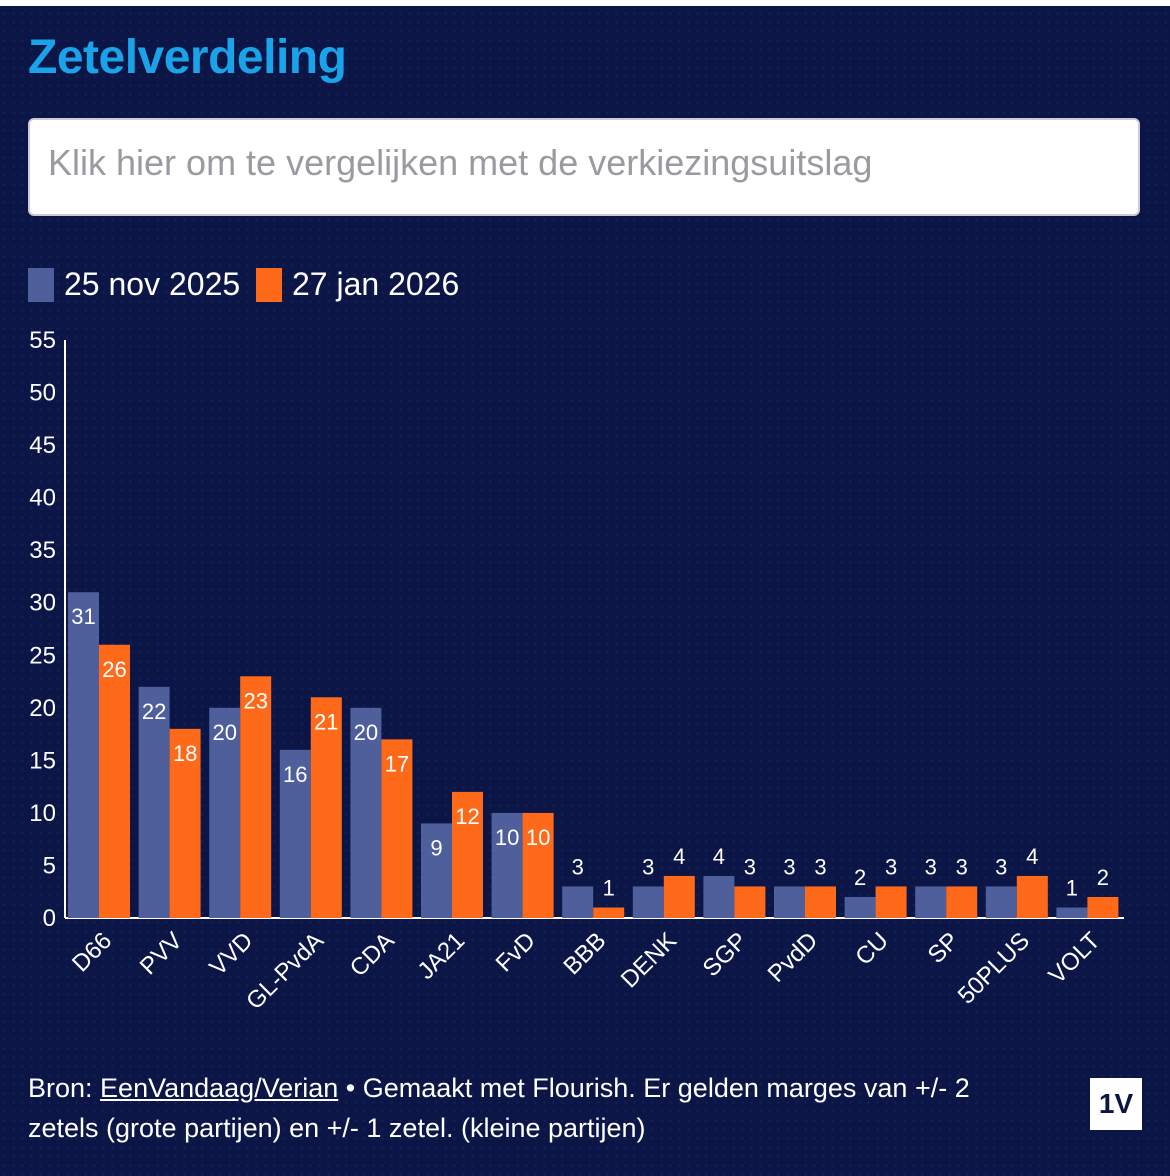  What do you see at coordinates (92, 952) in the screenshot?
I see `x-tick-label: D66` at bounding box center [92, 952].